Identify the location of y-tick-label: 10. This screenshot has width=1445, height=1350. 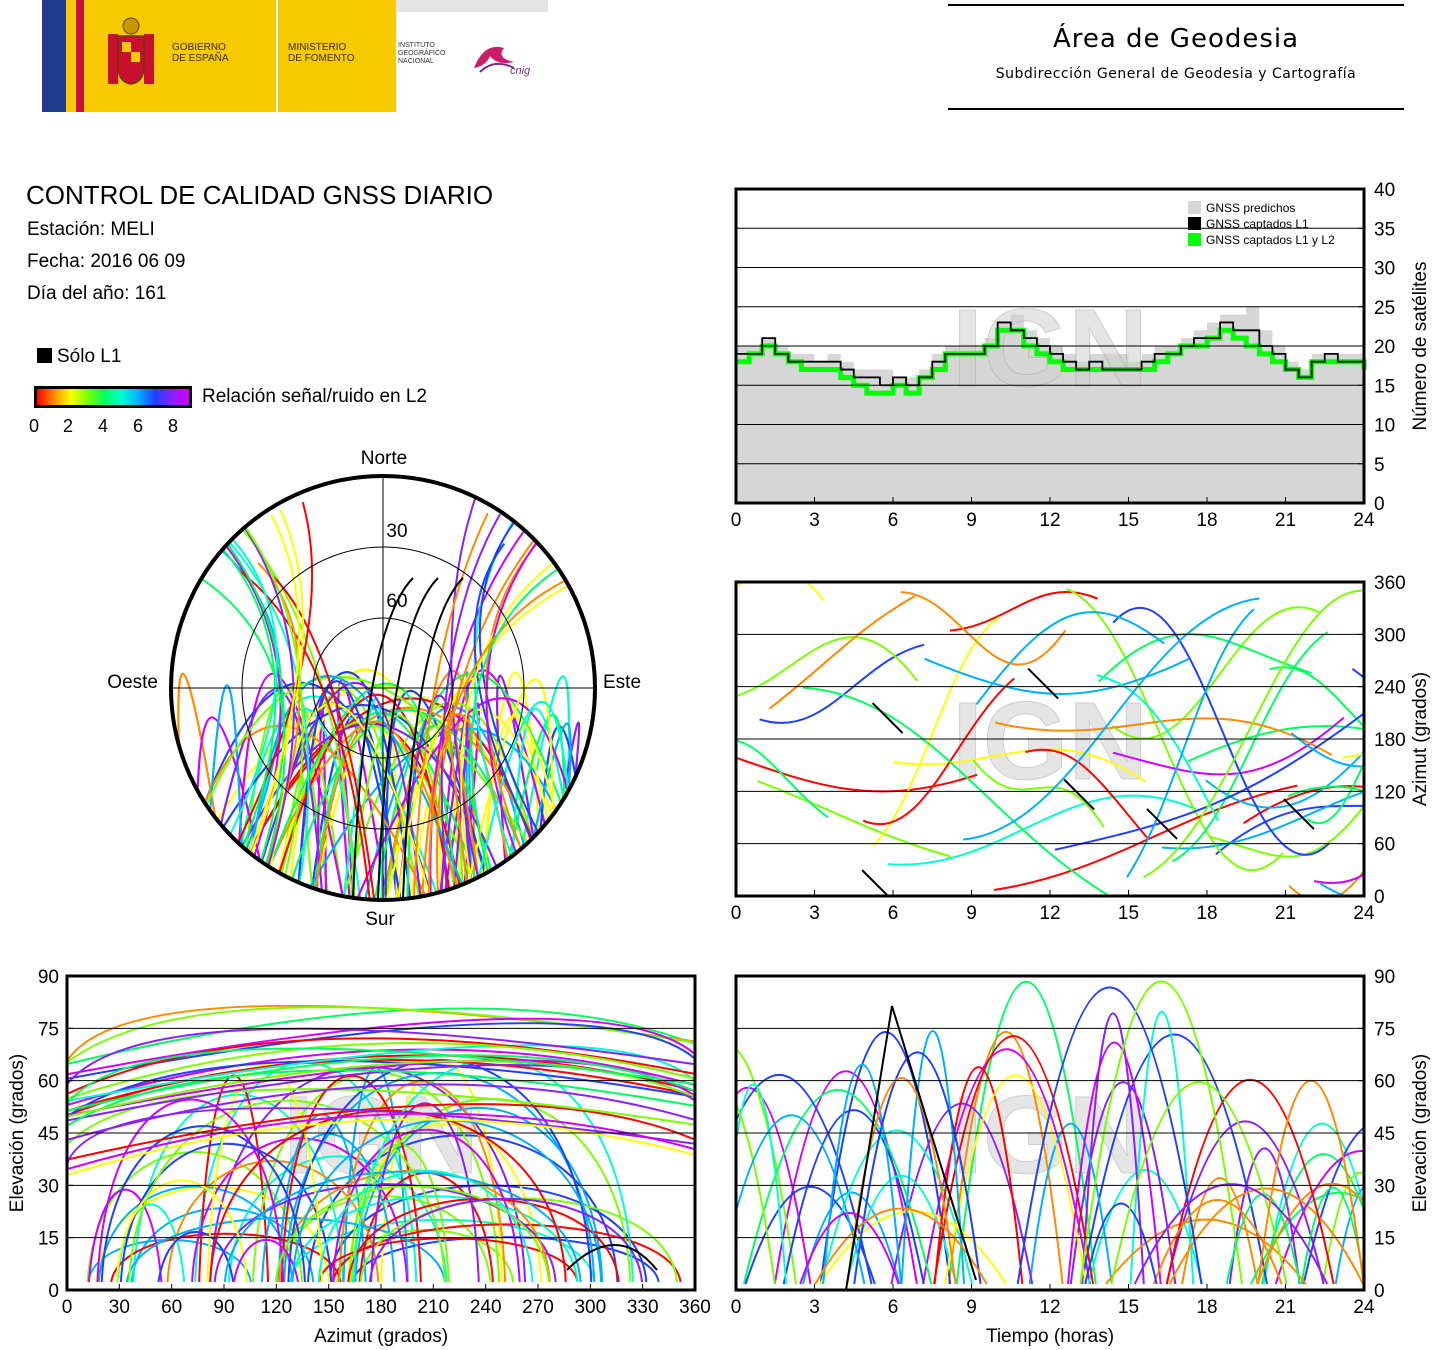
(1384, 426).